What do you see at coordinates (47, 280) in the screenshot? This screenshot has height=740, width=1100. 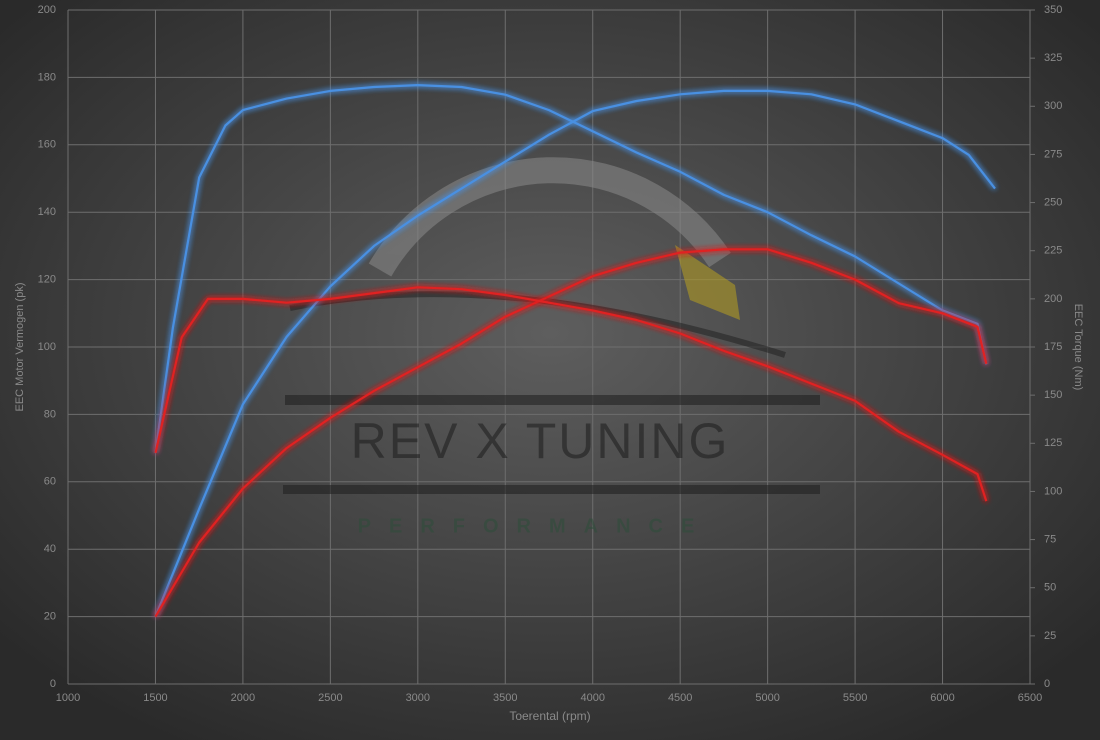 I see `y-tick-label: 120` at bounding box center [47, 280].